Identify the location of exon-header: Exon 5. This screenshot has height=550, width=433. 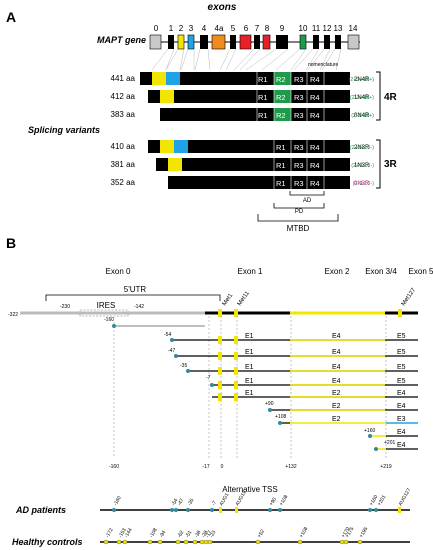
(421, 271).